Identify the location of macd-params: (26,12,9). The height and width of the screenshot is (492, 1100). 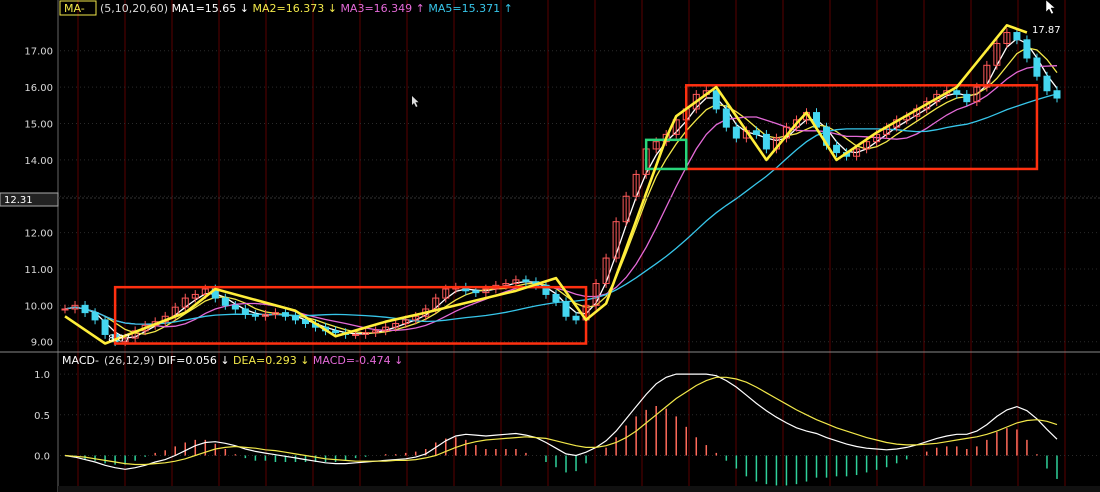
(131, 360).